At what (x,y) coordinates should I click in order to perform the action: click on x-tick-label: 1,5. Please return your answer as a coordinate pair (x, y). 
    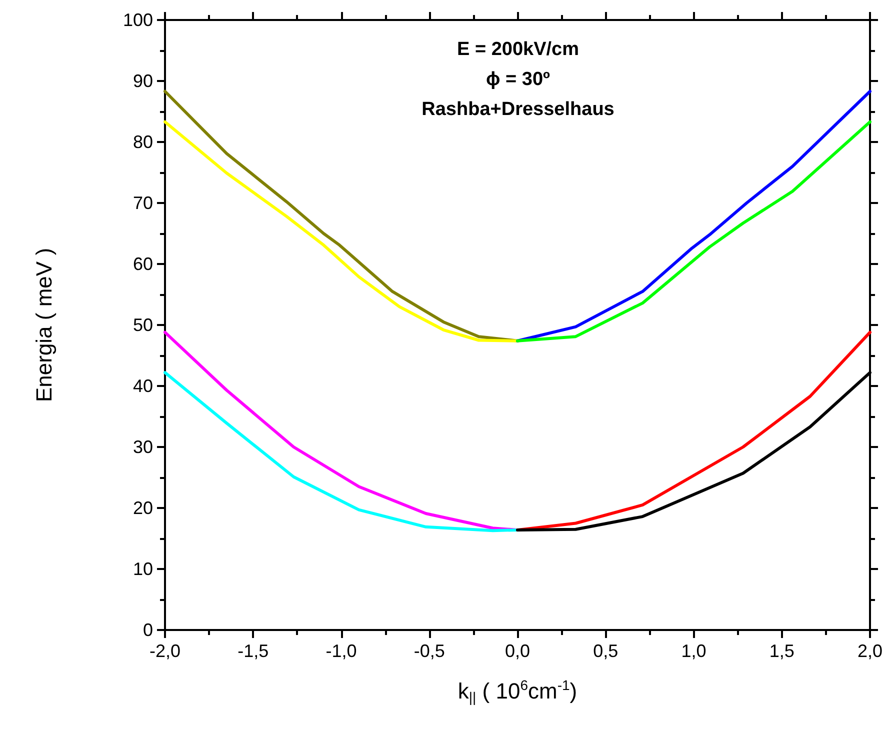
    Looking at the image, I should click on (781, 651).